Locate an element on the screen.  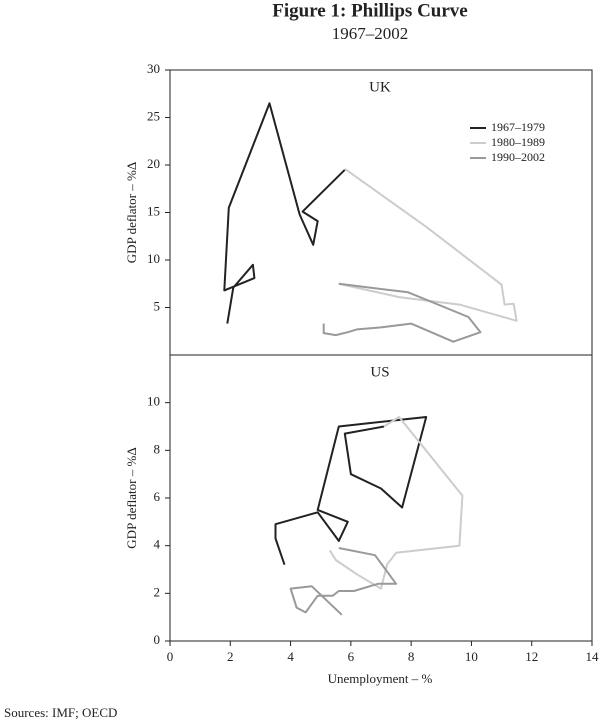
x-tick-label: 10 is located at coordinates (471, 656).